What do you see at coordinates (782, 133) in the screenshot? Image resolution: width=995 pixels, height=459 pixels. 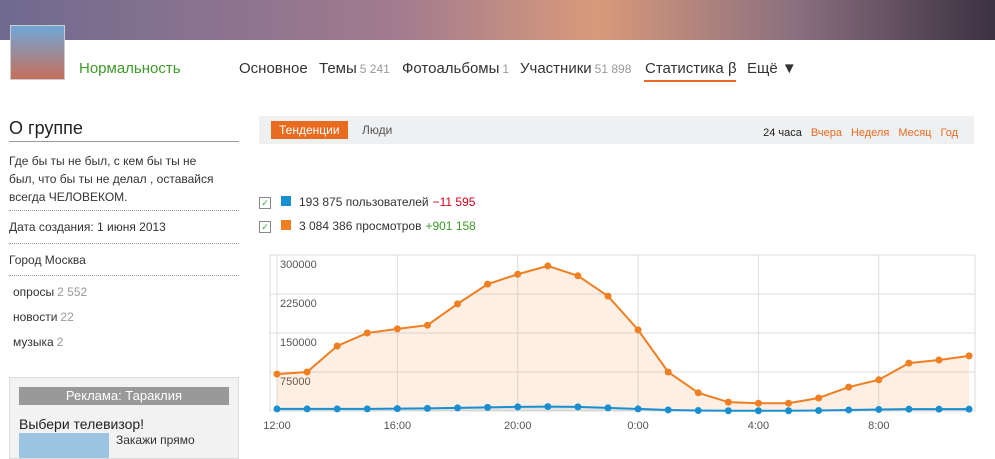 I see `period: 24 часа` at bounding box center [782, 133].